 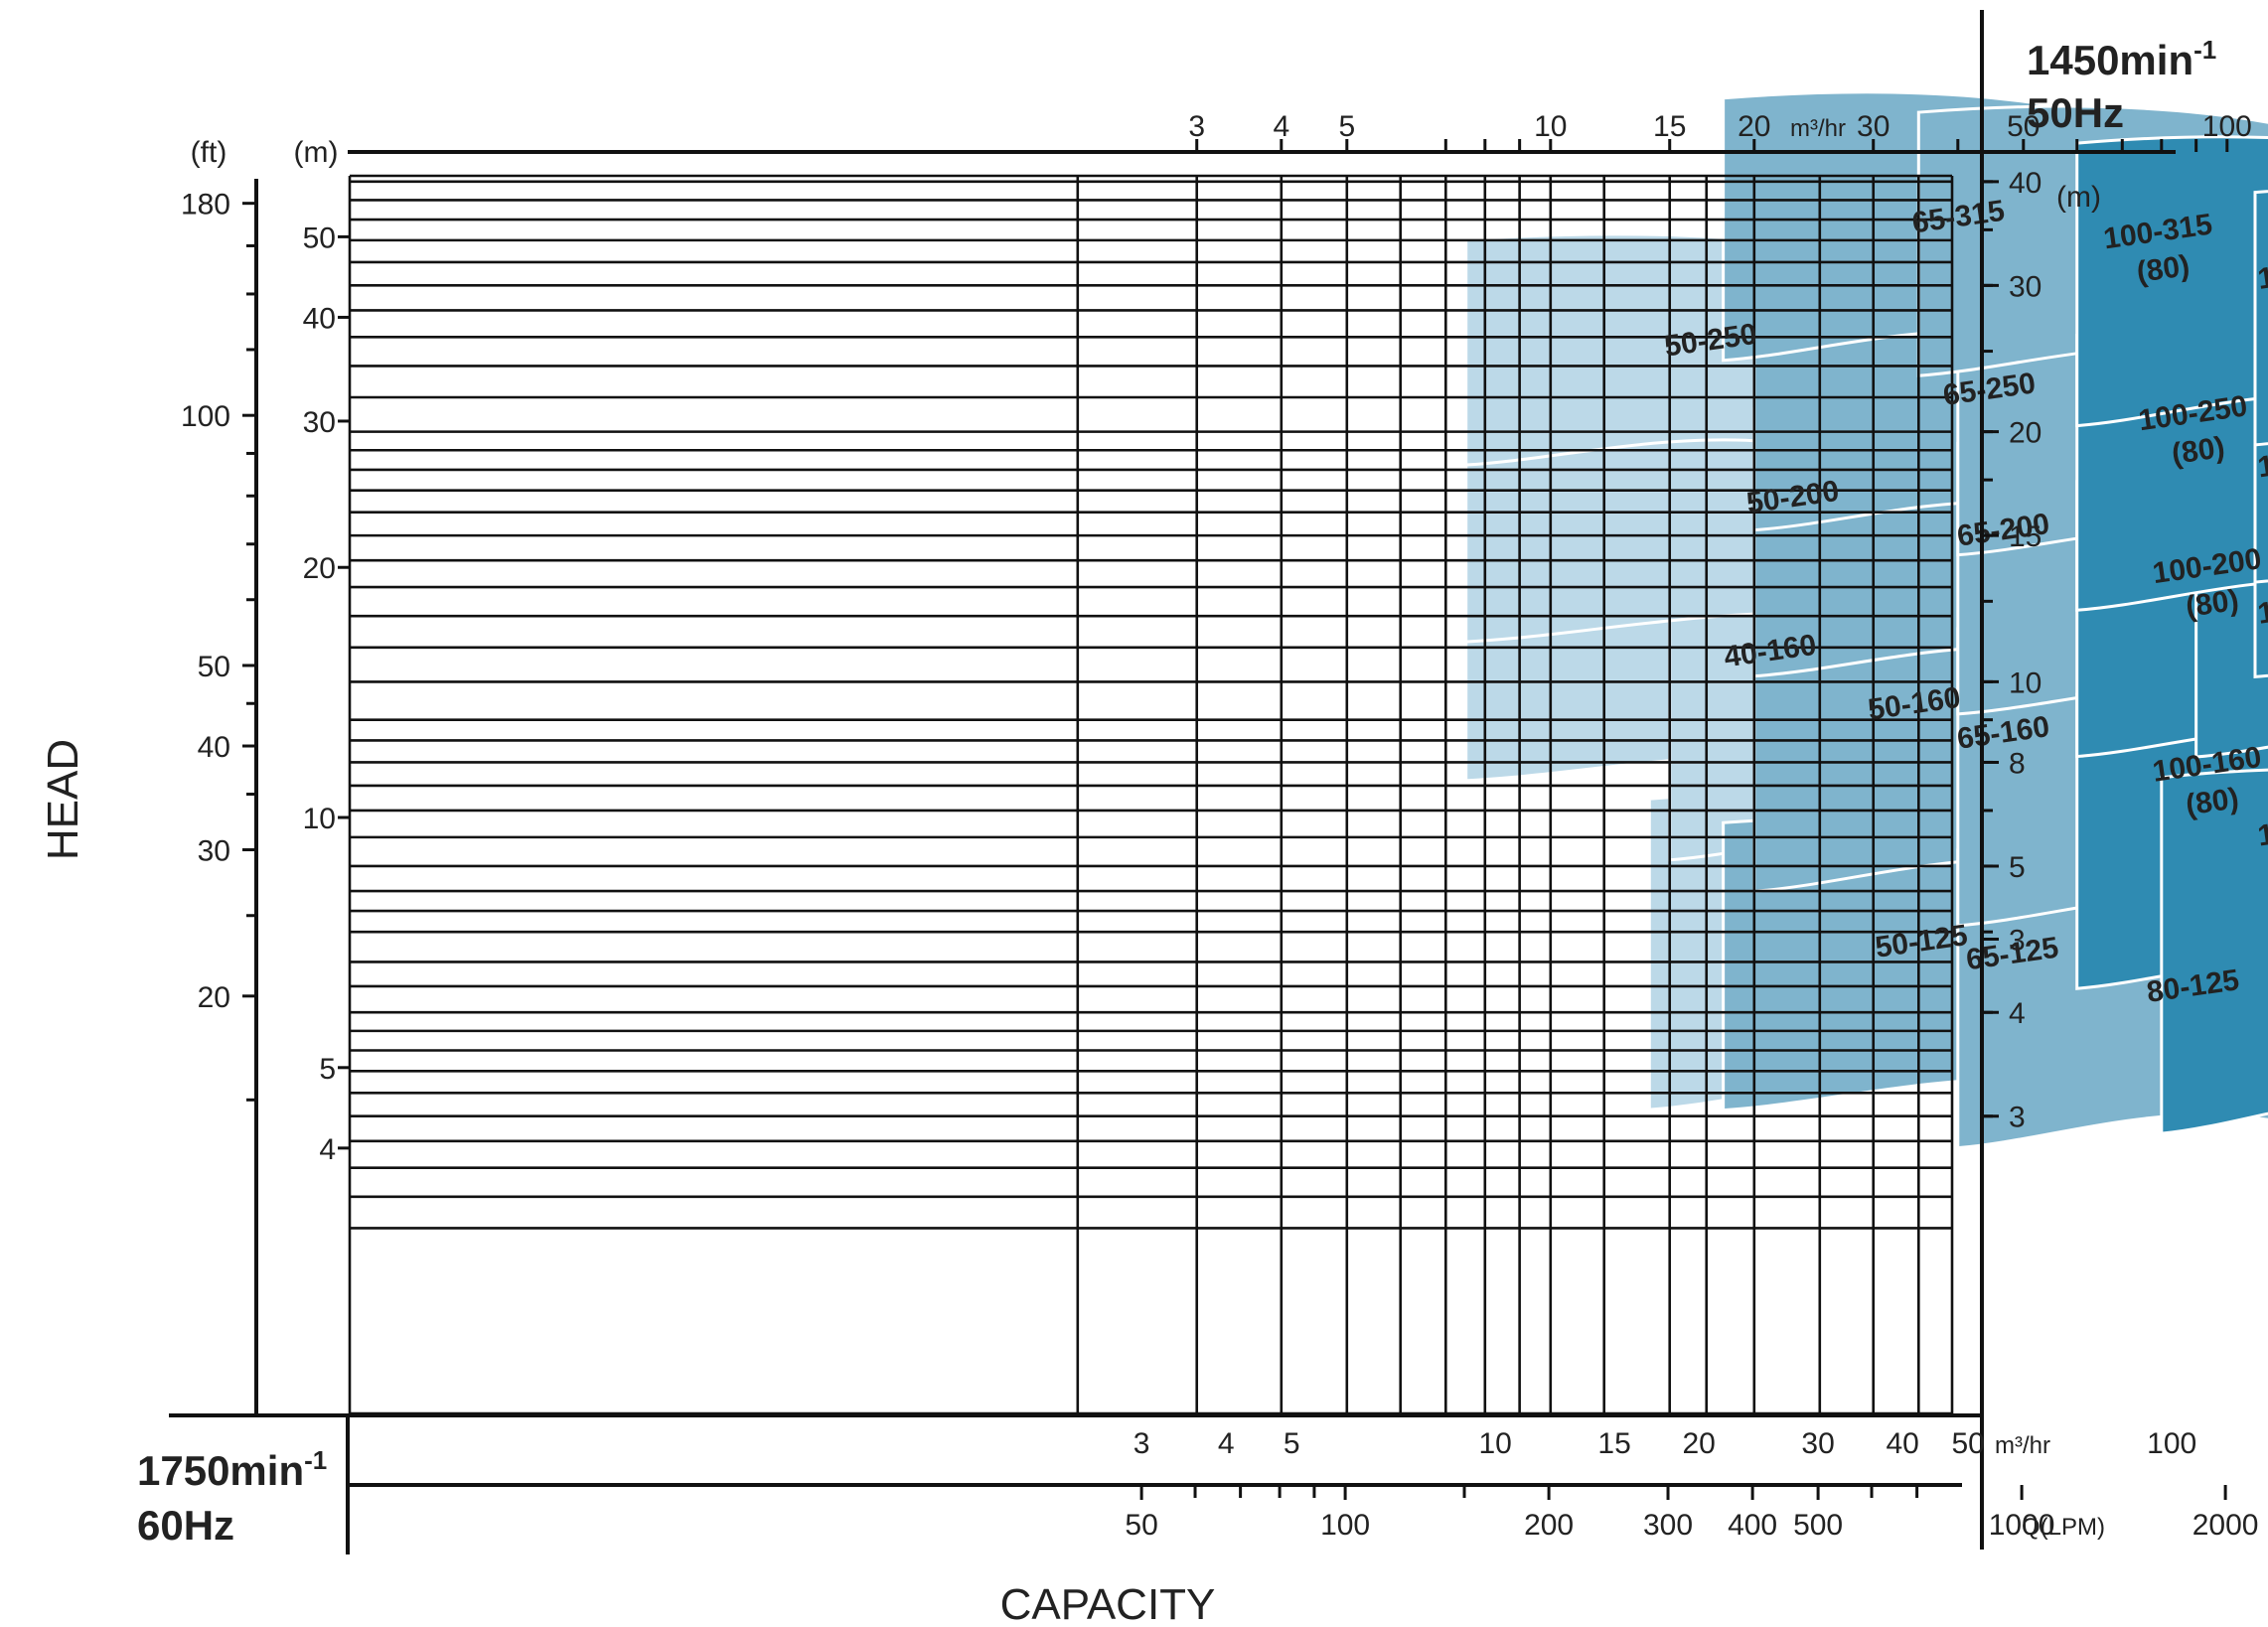 I want to click on left-unit-ft: (ft), so click(x=209, y=152).